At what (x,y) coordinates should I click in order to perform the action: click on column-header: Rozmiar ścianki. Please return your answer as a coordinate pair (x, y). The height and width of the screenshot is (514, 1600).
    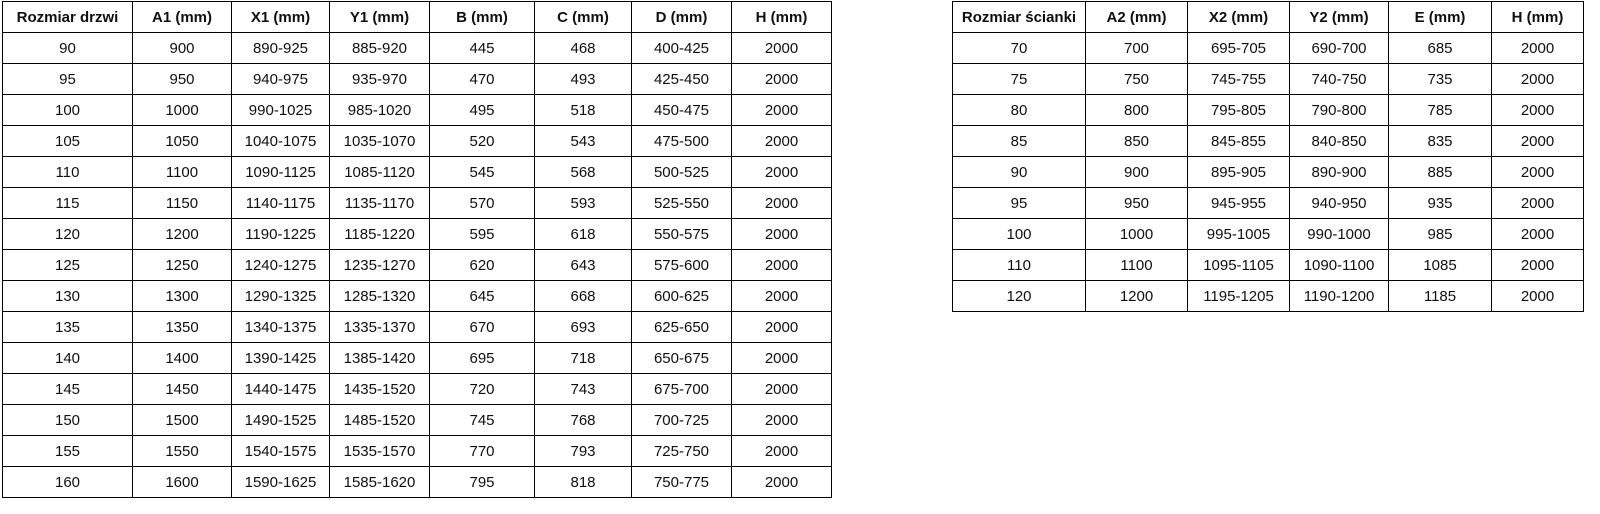
    Looking at the image, I should click on (1019, 17).